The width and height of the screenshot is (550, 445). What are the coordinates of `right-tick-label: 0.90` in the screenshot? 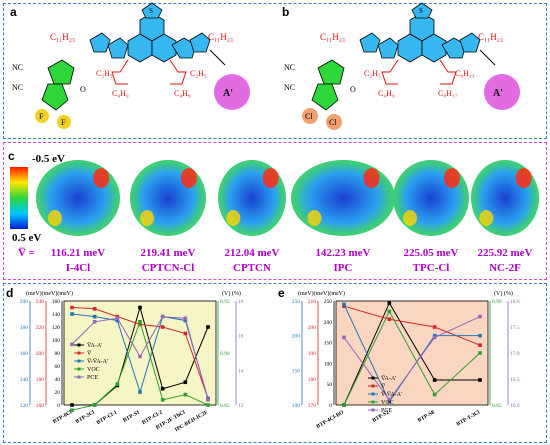 It's located at (497, 302).